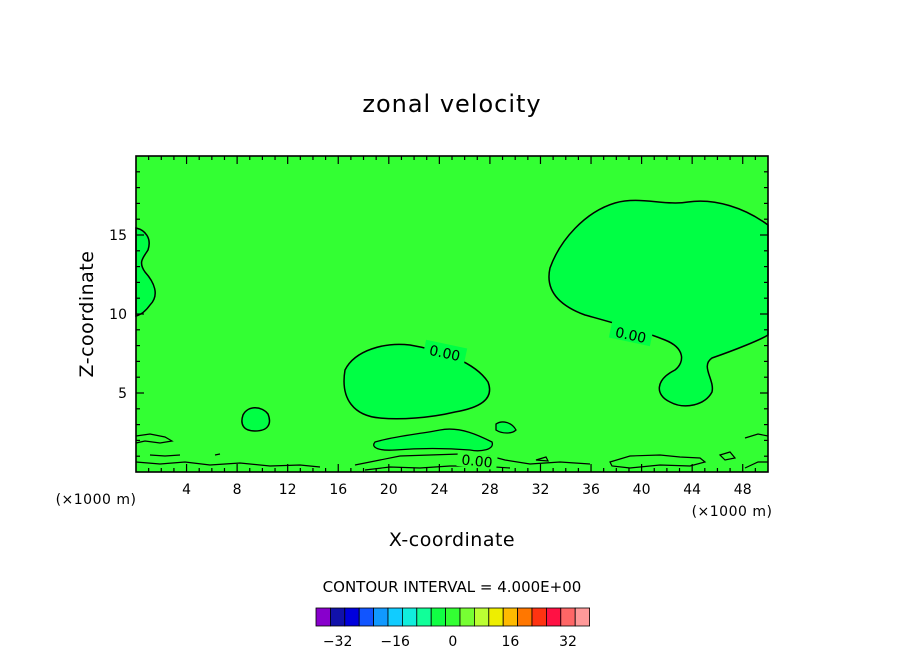 The width and height of the screenshot is (904, 654). What do you see at coordinates (568, 642) in the screenshot?
I see `colorbar-tick-label: 32` at bounding box center [568, 642].